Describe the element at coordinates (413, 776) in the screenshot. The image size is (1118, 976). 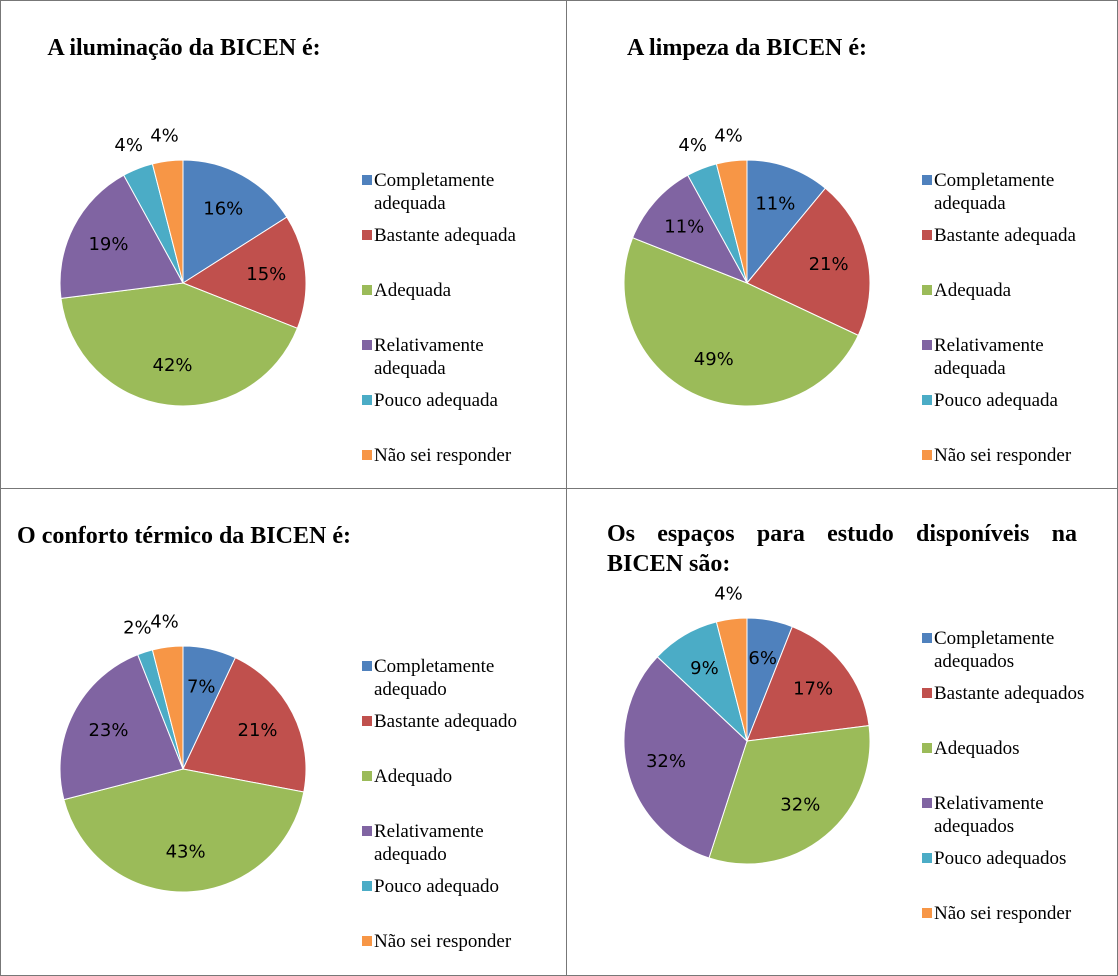
I see `legend-label: Adequado` at that location.